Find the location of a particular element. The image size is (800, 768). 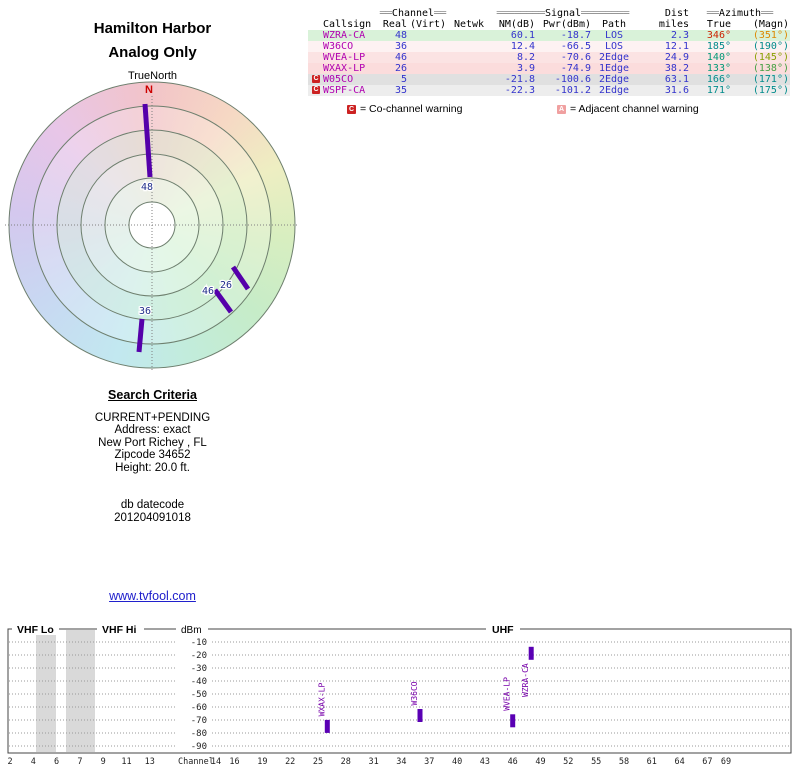

signal-station-label: WZRA-CA is located at coordinates (525, 680).